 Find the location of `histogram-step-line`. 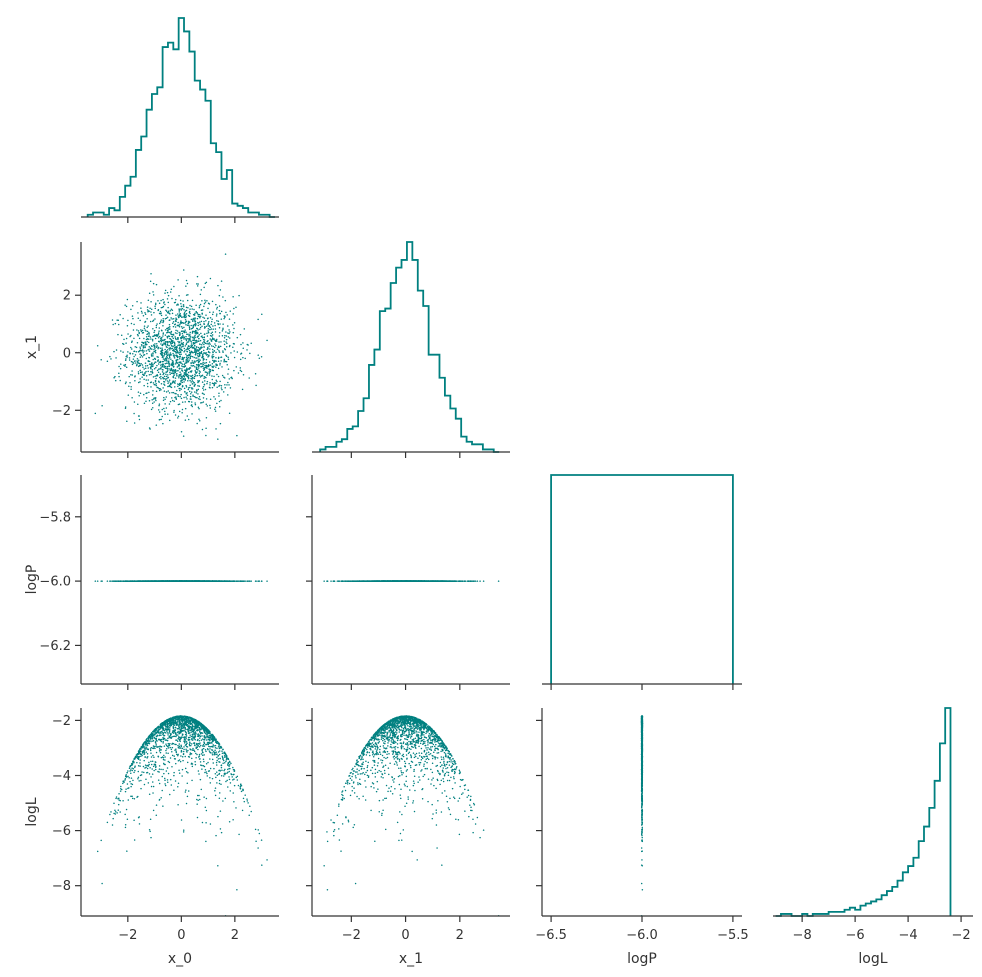

histogram-step-line is located at coordinates (409, 347).